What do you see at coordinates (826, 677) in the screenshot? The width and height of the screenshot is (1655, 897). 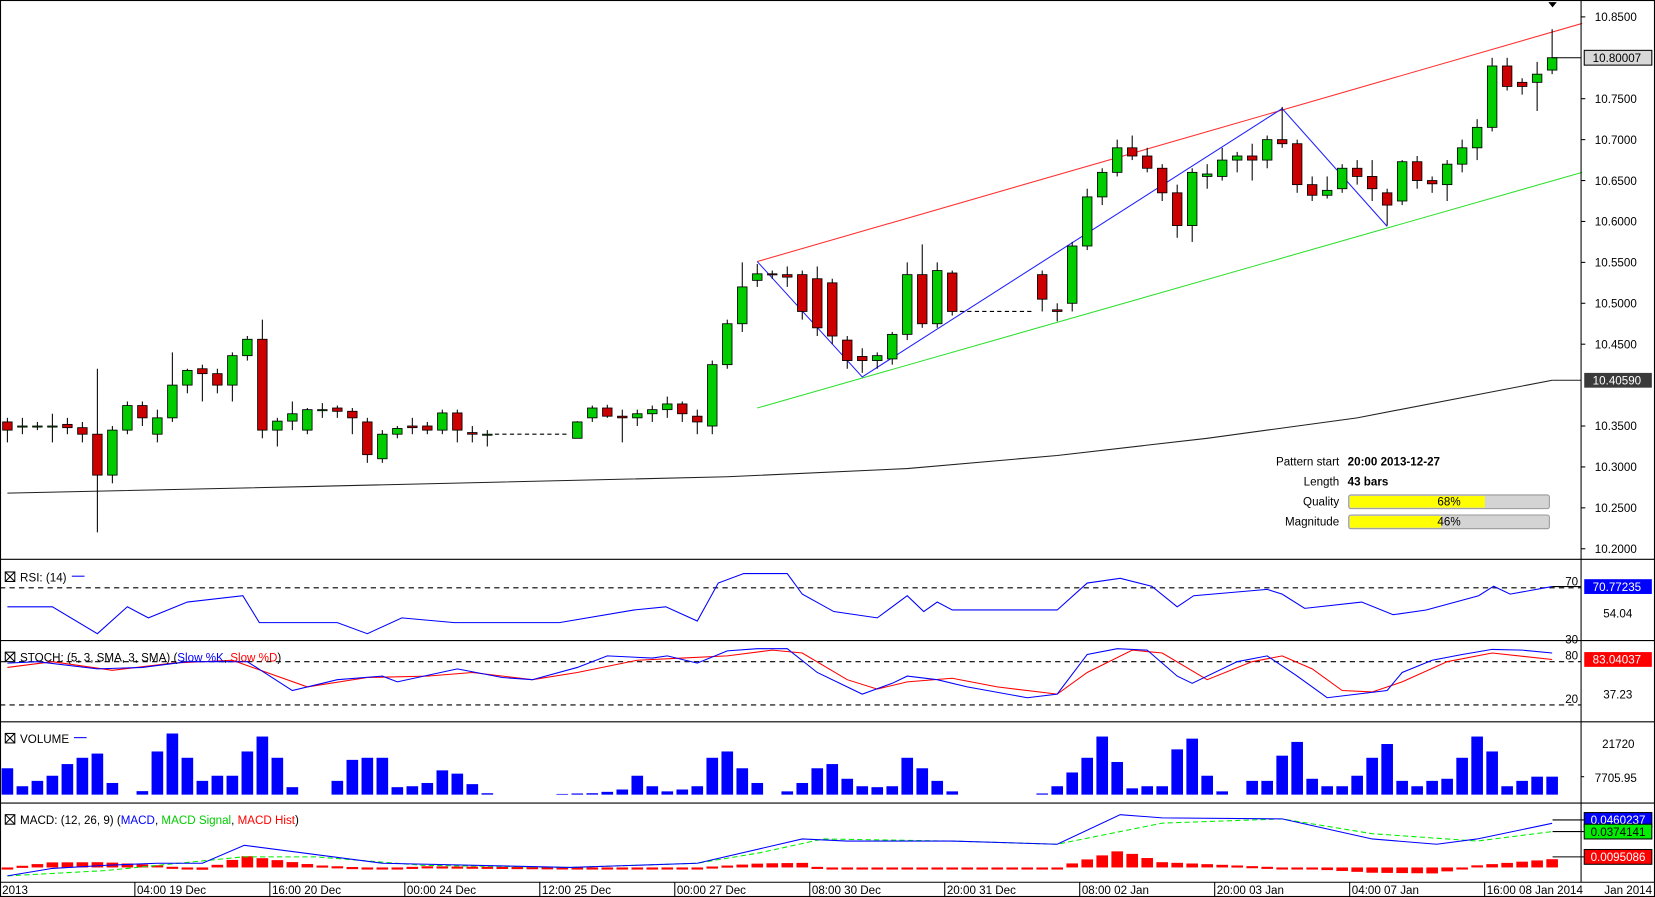 I see `stoch-panel: 80 20 83.04037 37.23` at bounding box center [826, 677].